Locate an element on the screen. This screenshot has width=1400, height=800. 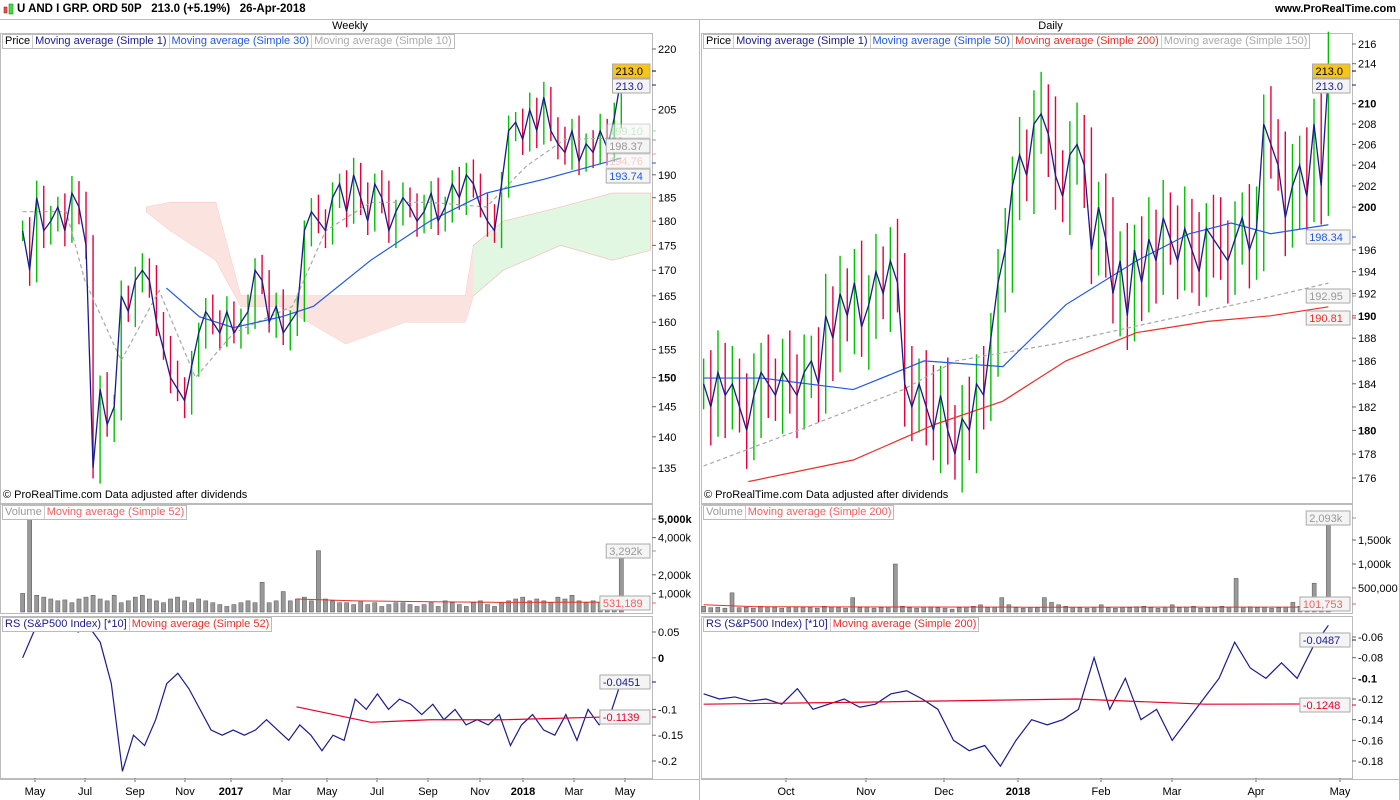
site-link: www.ProRealTime.com is located at coordinates (1335, 9).